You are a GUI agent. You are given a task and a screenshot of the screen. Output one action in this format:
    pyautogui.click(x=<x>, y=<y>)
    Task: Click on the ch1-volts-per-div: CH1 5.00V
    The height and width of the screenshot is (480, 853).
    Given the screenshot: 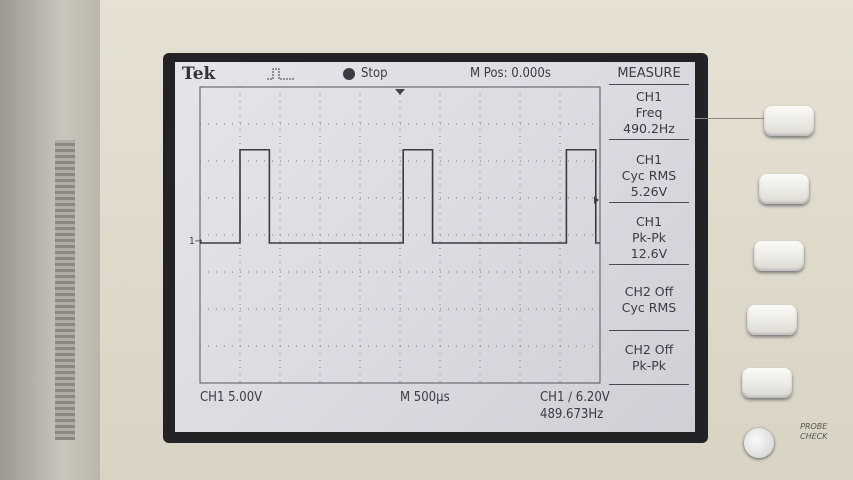 What is the action you would take?
    pyautogui.click(x=231, y=397)
    